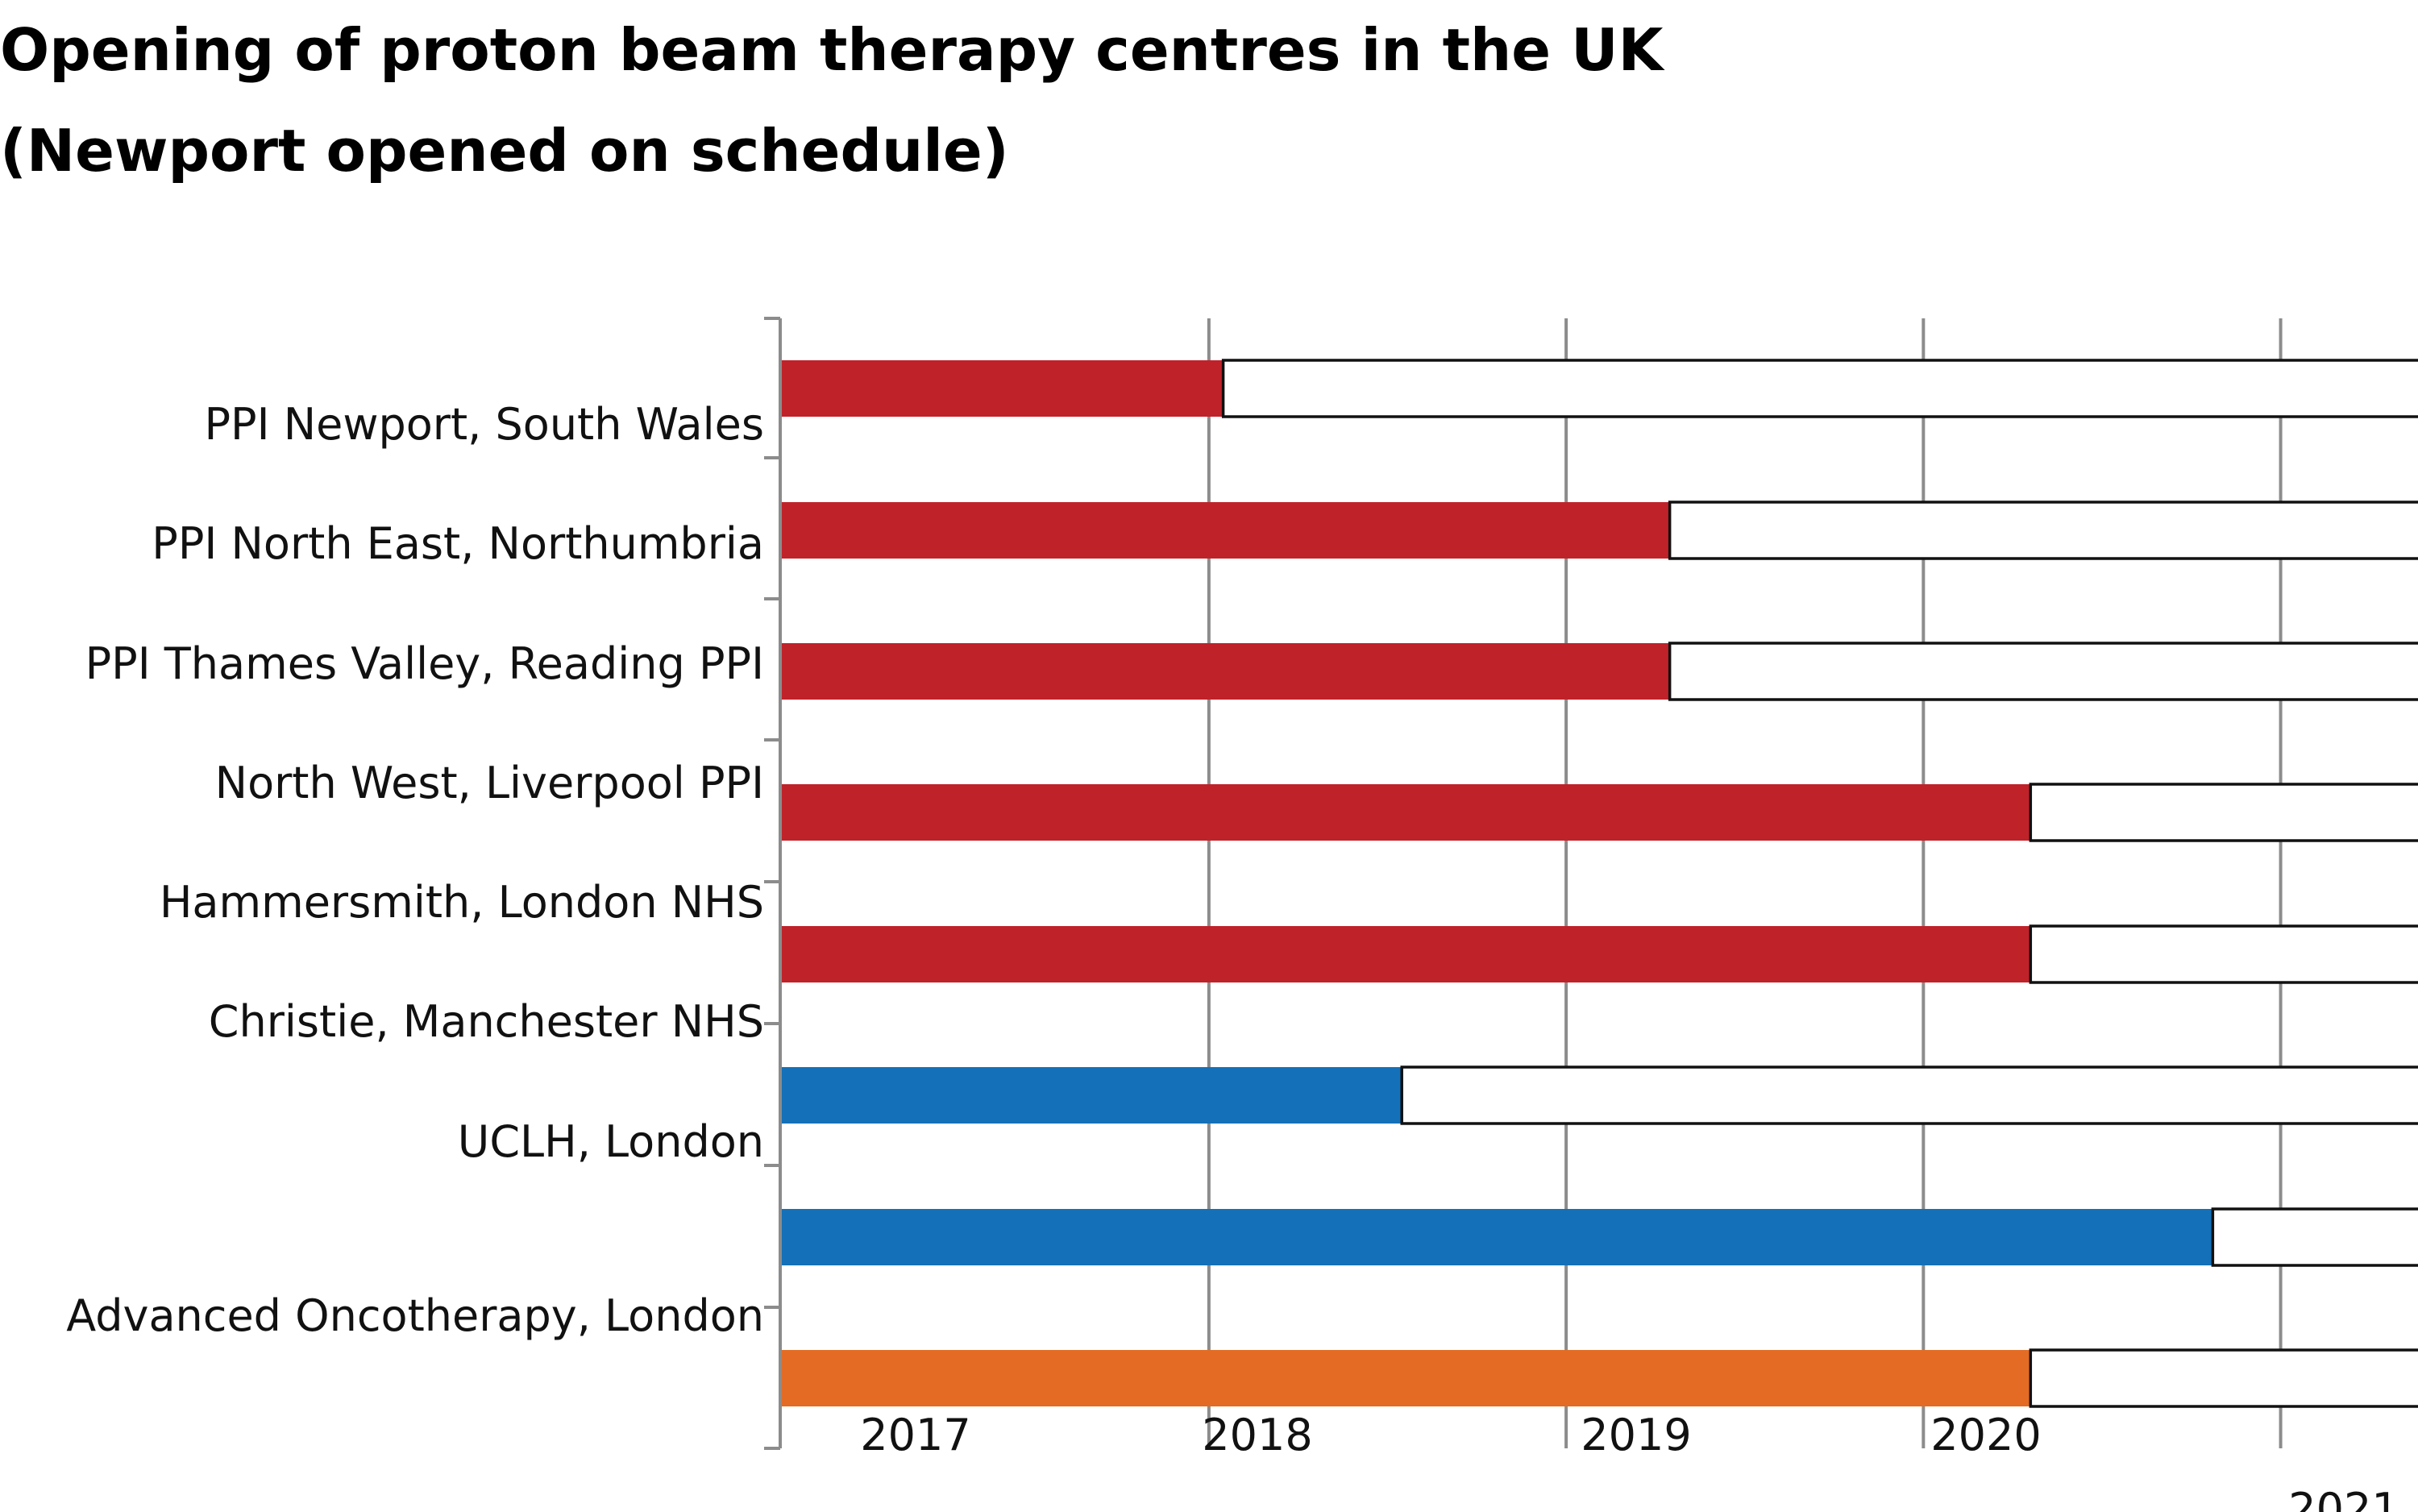  Describe the element at coordinates (484, 424) in the screenshot. I see `category-label: PPI Newport, South Wales` at that location.